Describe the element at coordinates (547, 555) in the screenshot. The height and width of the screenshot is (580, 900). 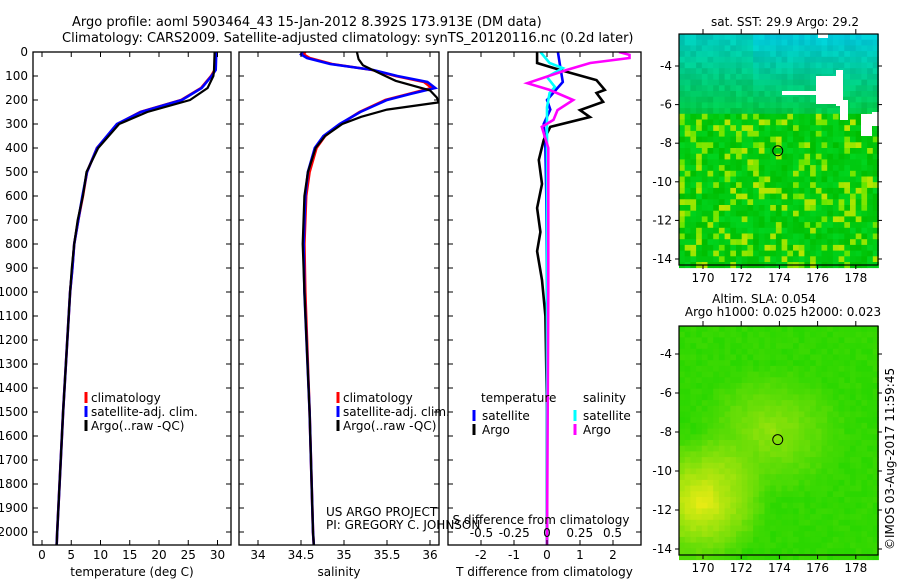
I see `x-tick-label: 0` at that location.